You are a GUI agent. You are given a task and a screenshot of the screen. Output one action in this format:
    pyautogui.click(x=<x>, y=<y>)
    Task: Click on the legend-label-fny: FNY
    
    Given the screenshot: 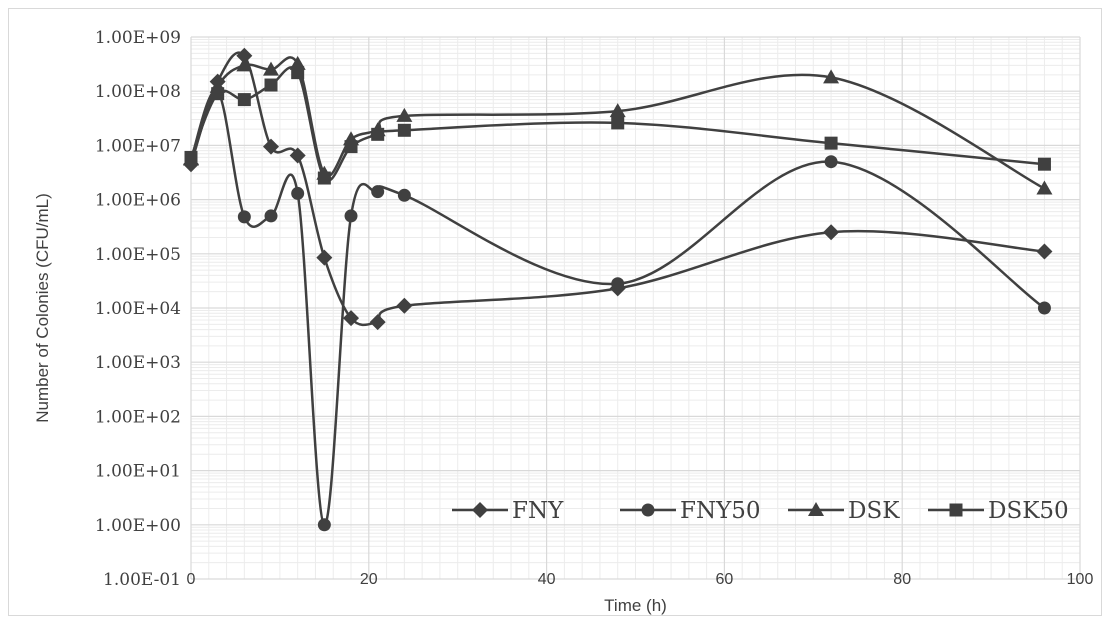 What is the action you would take?
    pyautogui.click(x=538, y=511)
    